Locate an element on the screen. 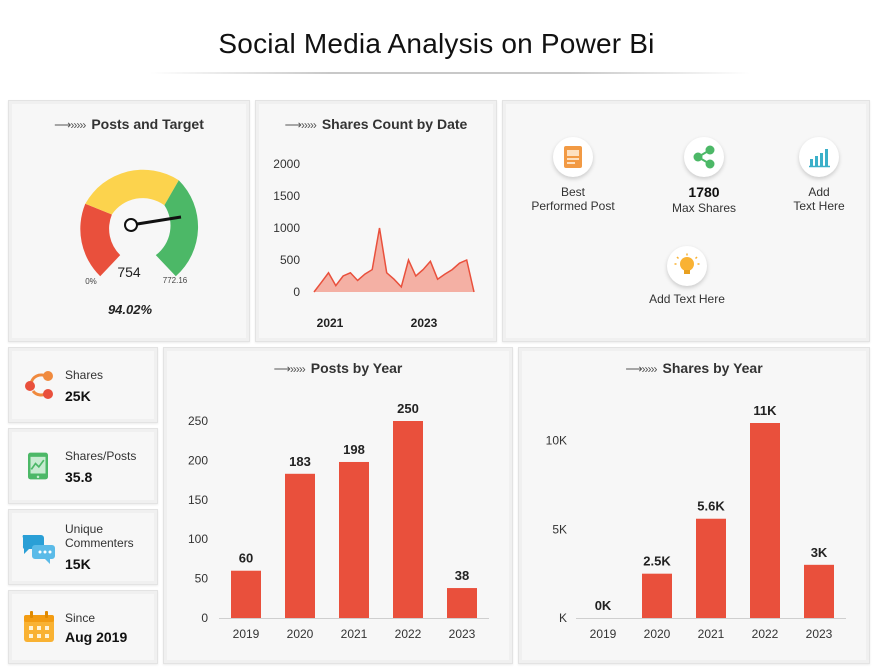  bar-value-label: 5.6K is located at coordinates (711, 506).